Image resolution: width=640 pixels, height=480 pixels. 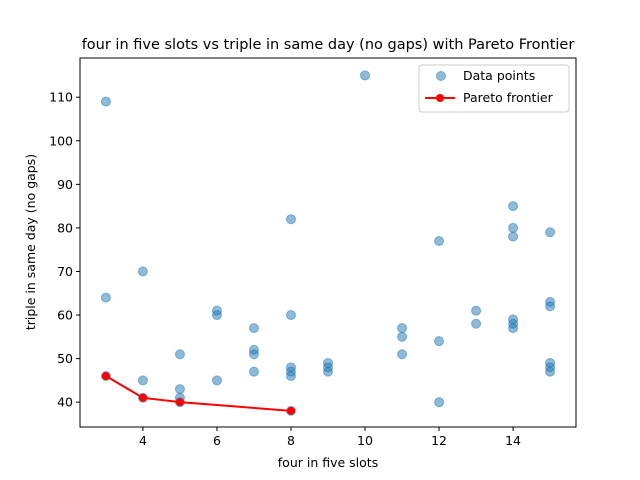 What do you see at coordinates (65, 271) in the screenshot?
I see `y-tick-label: 70` at bounding box center [65, 271].